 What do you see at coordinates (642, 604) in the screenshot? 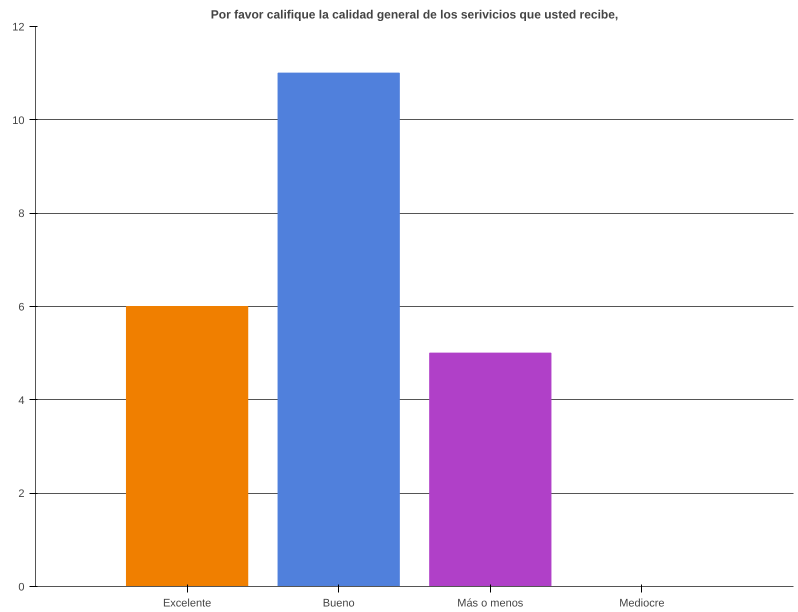
I see `x-tick-label: Mediocre` at bounding box center [642, 604].